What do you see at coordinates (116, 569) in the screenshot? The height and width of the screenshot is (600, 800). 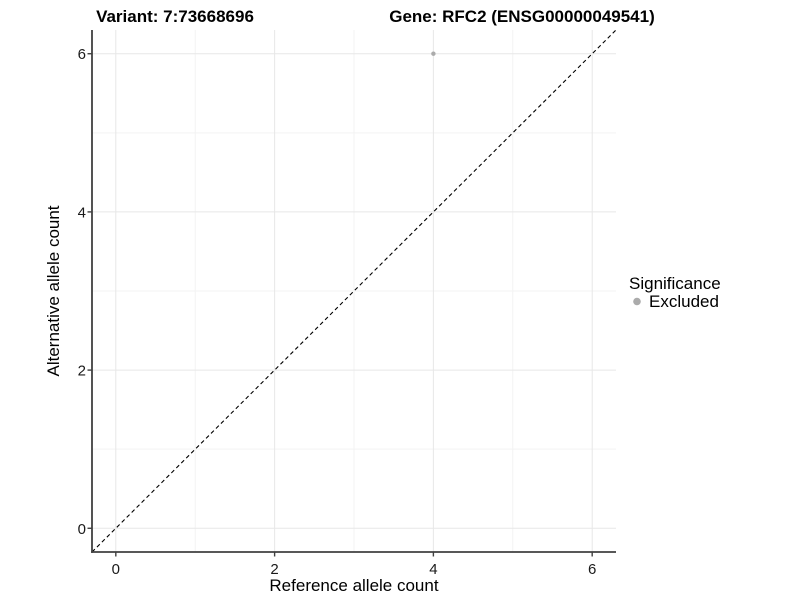 I see `x-tick-label-0: 0` at bounding box center [116, 569].